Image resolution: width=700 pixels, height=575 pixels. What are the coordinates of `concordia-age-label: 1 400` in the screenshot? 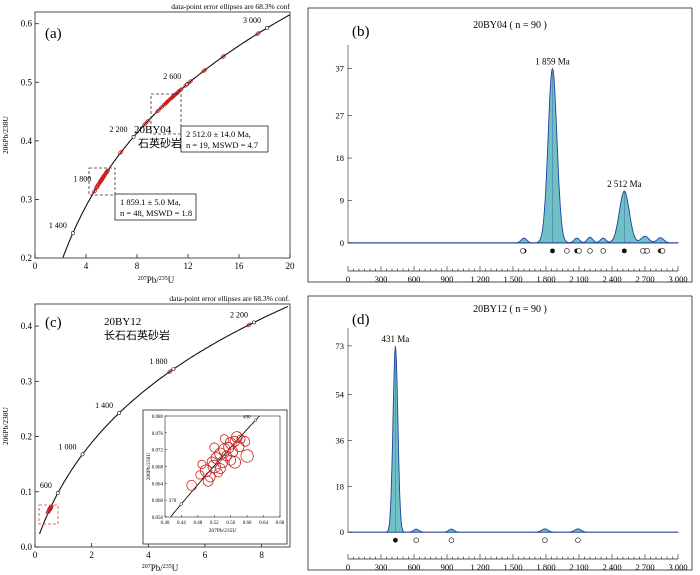 It's located at (104, 405).